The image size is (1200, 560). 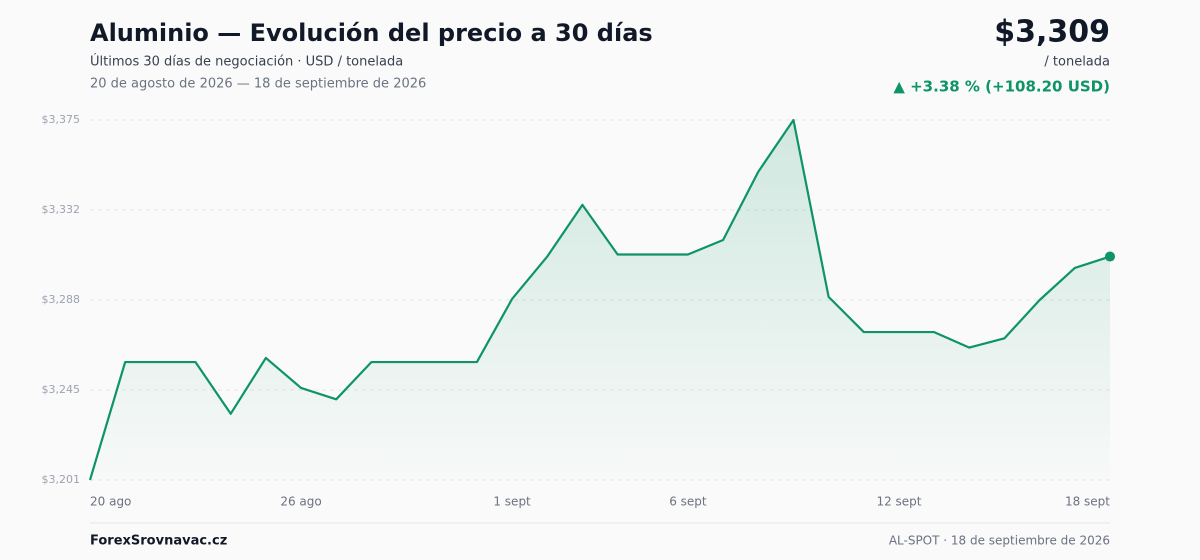 I want to click on y-tick-label: $3,375, so click(x=61, y=119).